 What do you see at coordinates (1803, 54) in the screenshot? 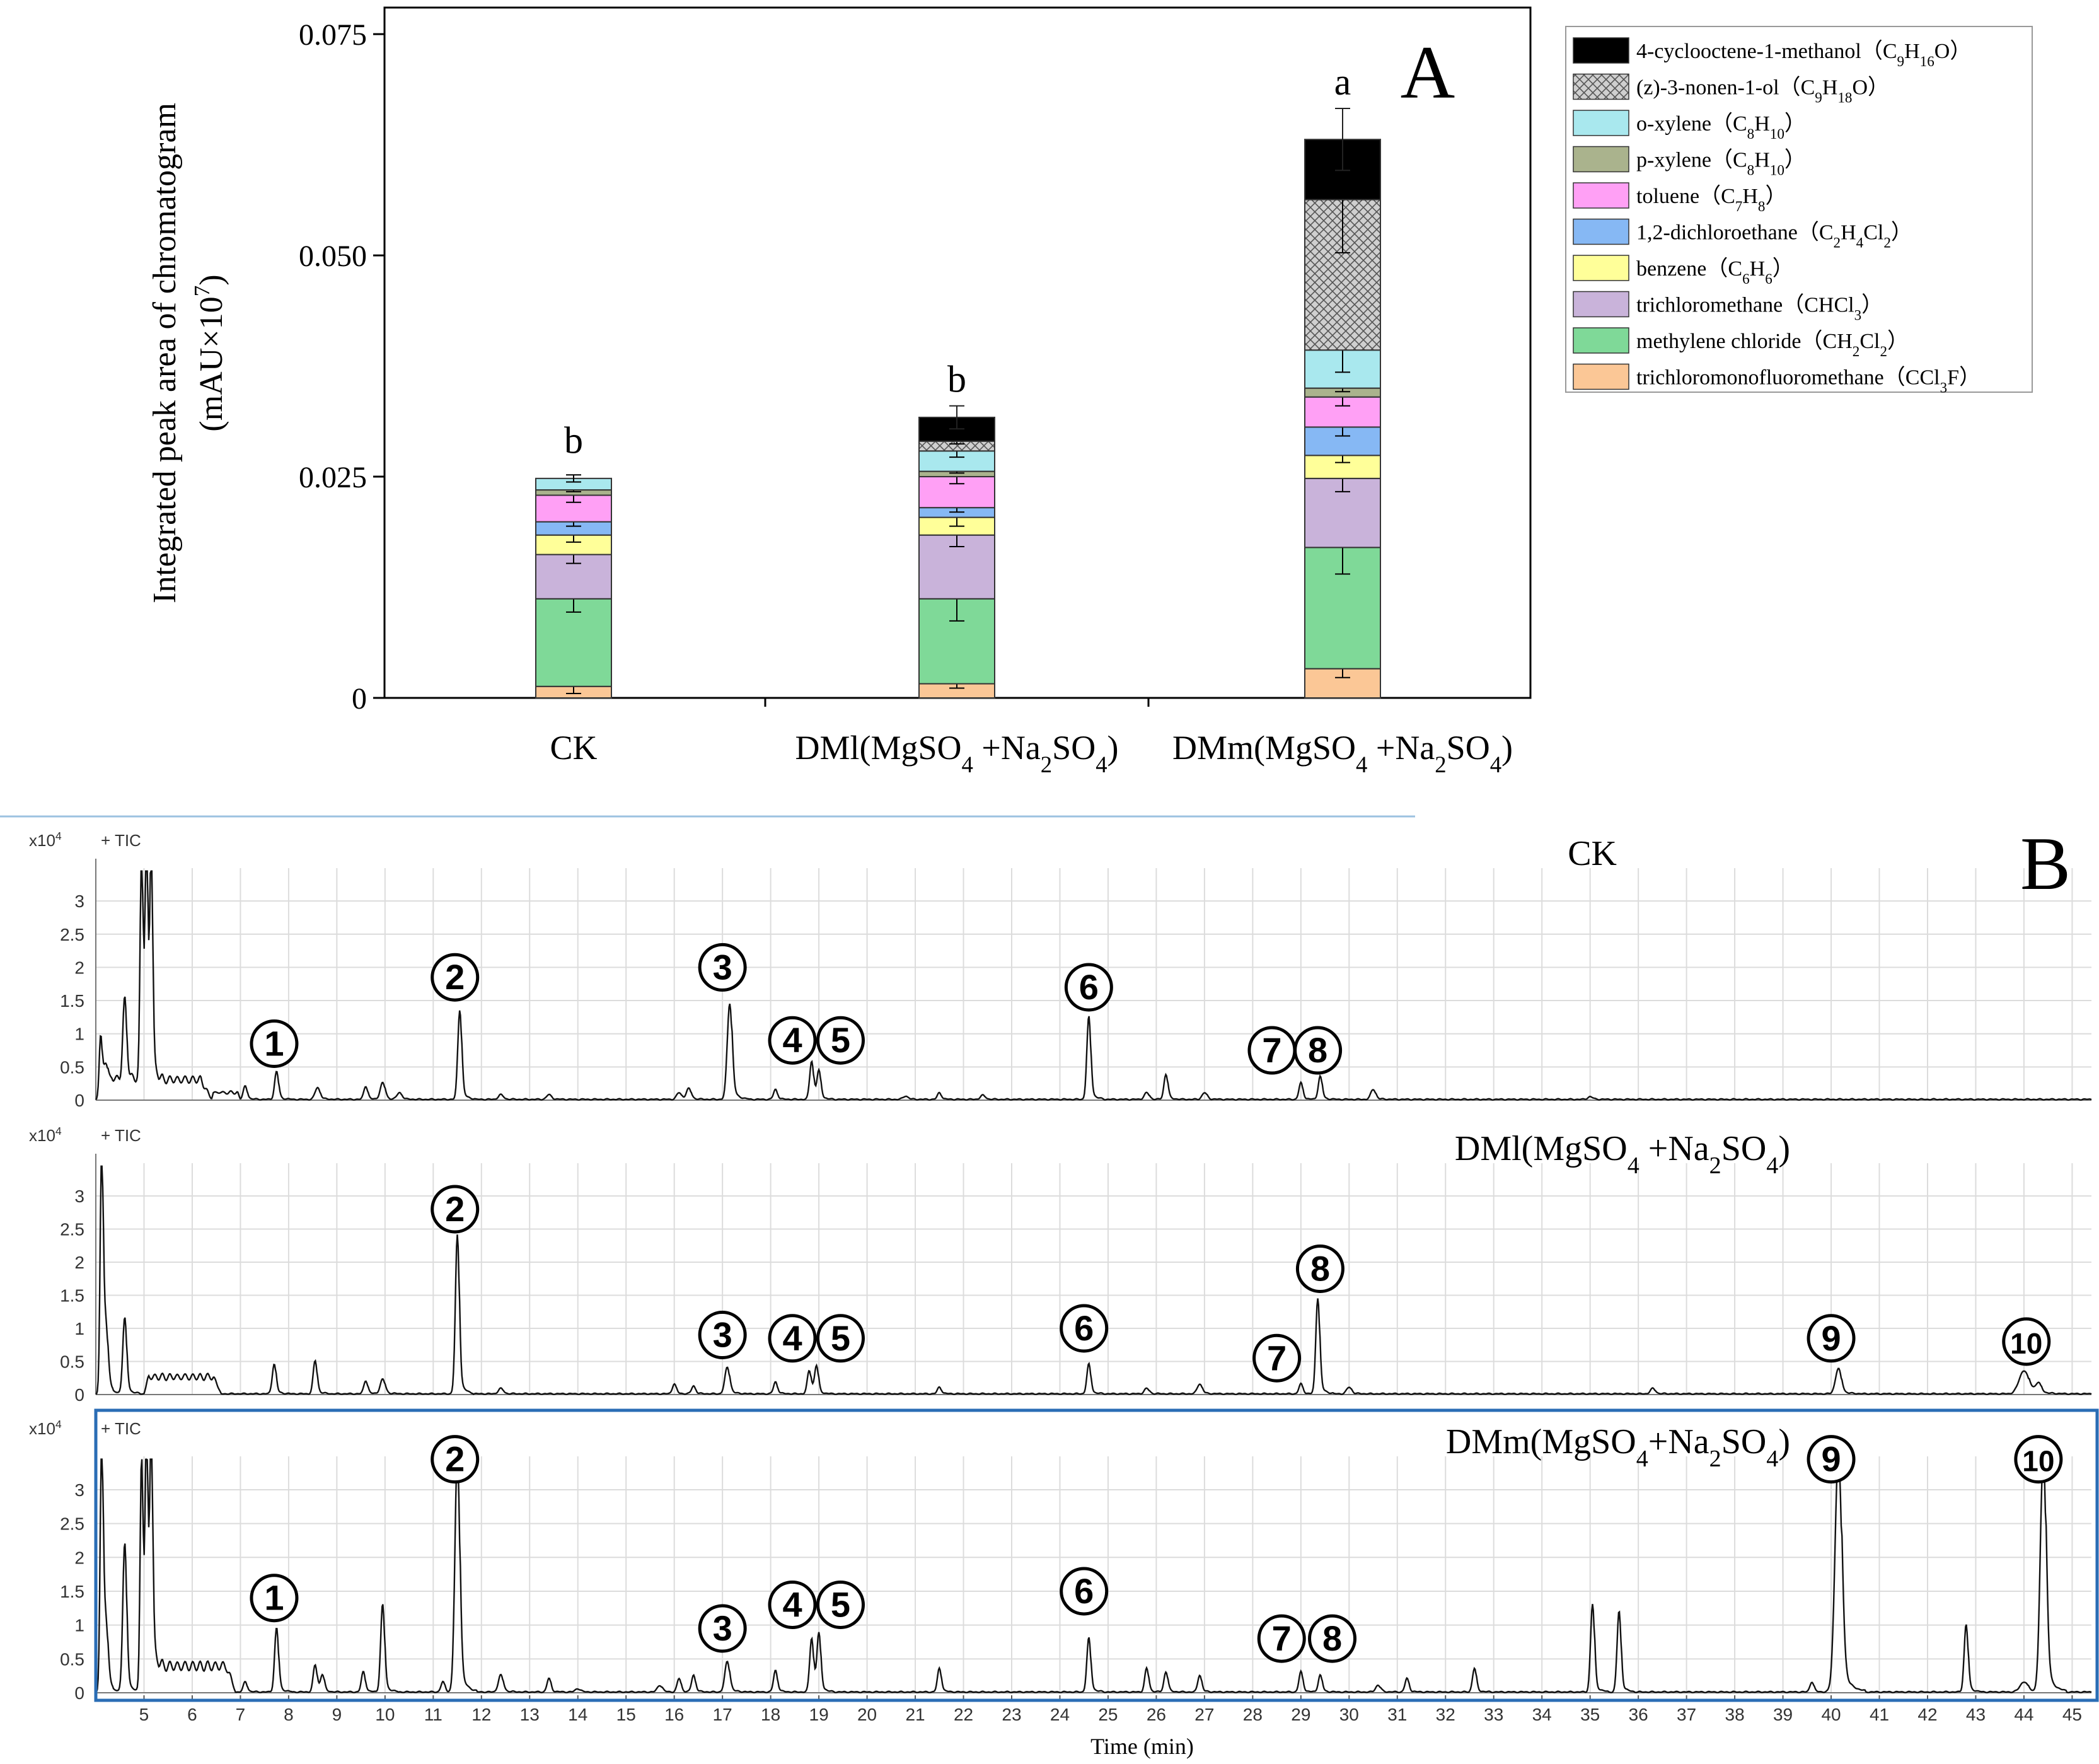
I see `legend-entry: 4-cyclooctene-1-methanol（C9H16O）` at bounding box center [1803, 54].